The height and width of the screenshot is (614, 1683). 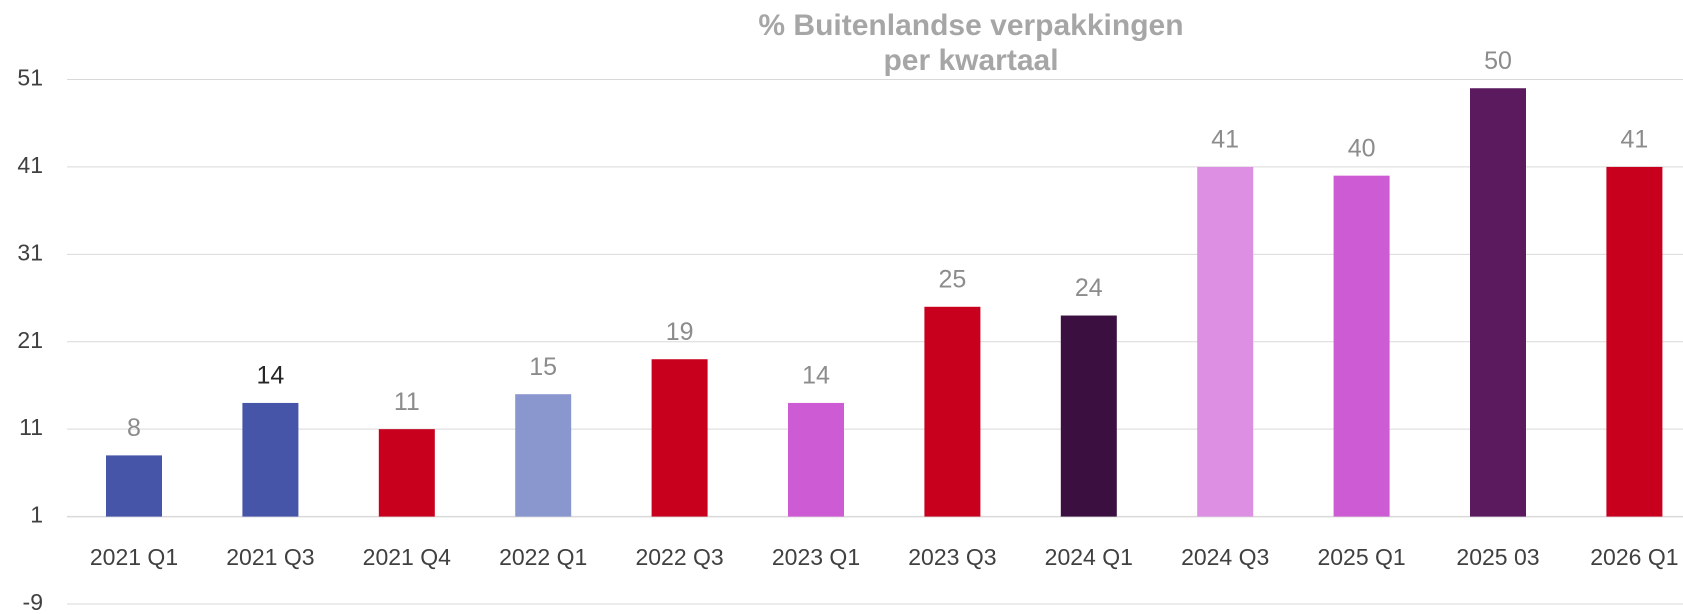 I want to click on value-label: 8, so click(x=134, y=428).